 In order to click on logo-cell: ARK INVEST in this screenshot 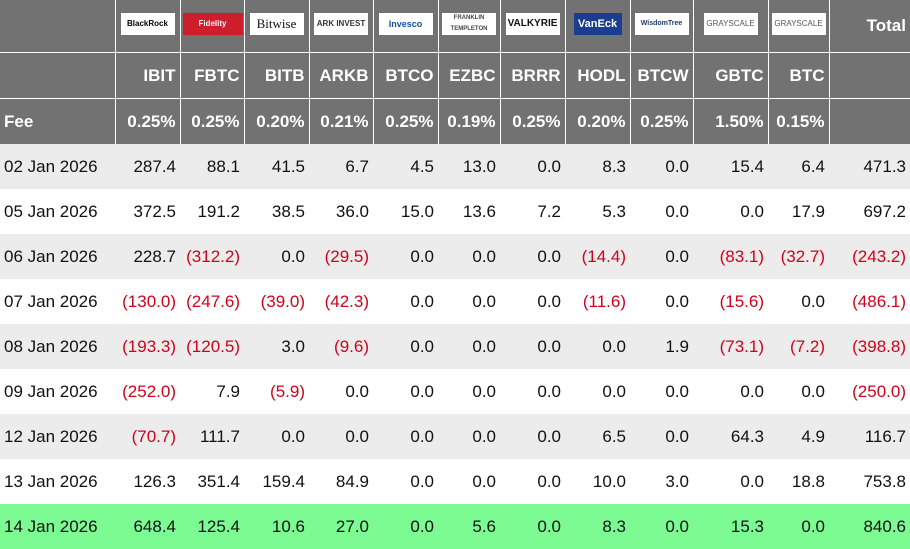, I will do `click(340, 26)`.